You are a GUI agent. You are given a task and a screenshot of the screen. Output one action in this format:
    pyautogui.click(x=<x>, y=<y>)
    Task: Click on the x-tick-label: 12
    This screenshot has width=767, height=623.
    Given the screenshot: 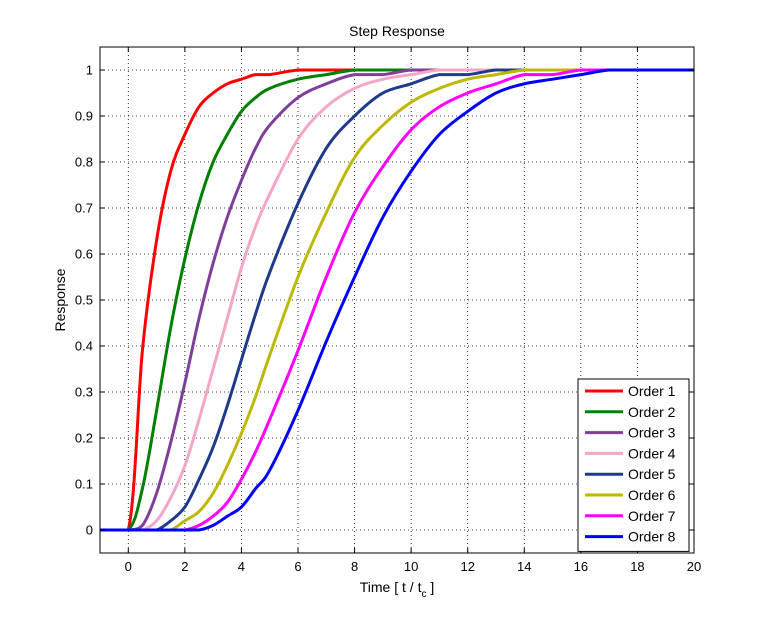 What is the action you would take?
    pyautogui.click(x=467, y=566)
    